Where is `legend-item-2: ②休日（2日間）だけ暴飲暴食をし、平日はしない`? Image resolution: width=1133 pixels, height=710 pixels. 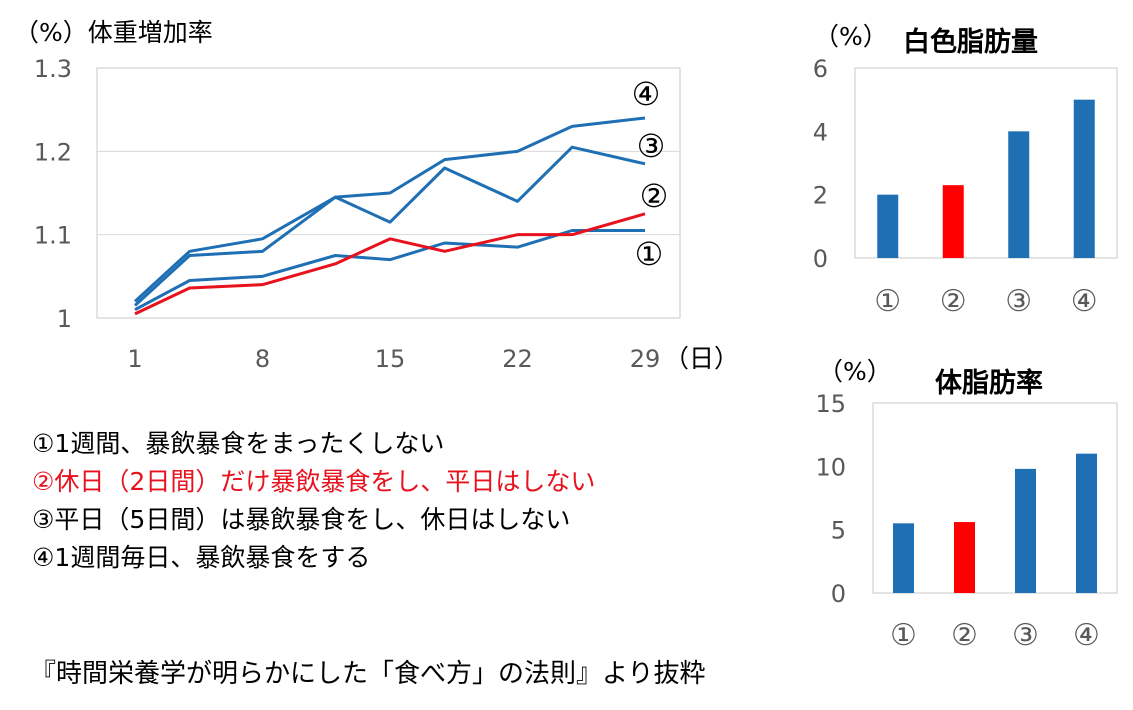
legend-item-2: ②休日（2日間）だけ暴飲暴食をし、平日はしない is located at coordinates (314, 481).